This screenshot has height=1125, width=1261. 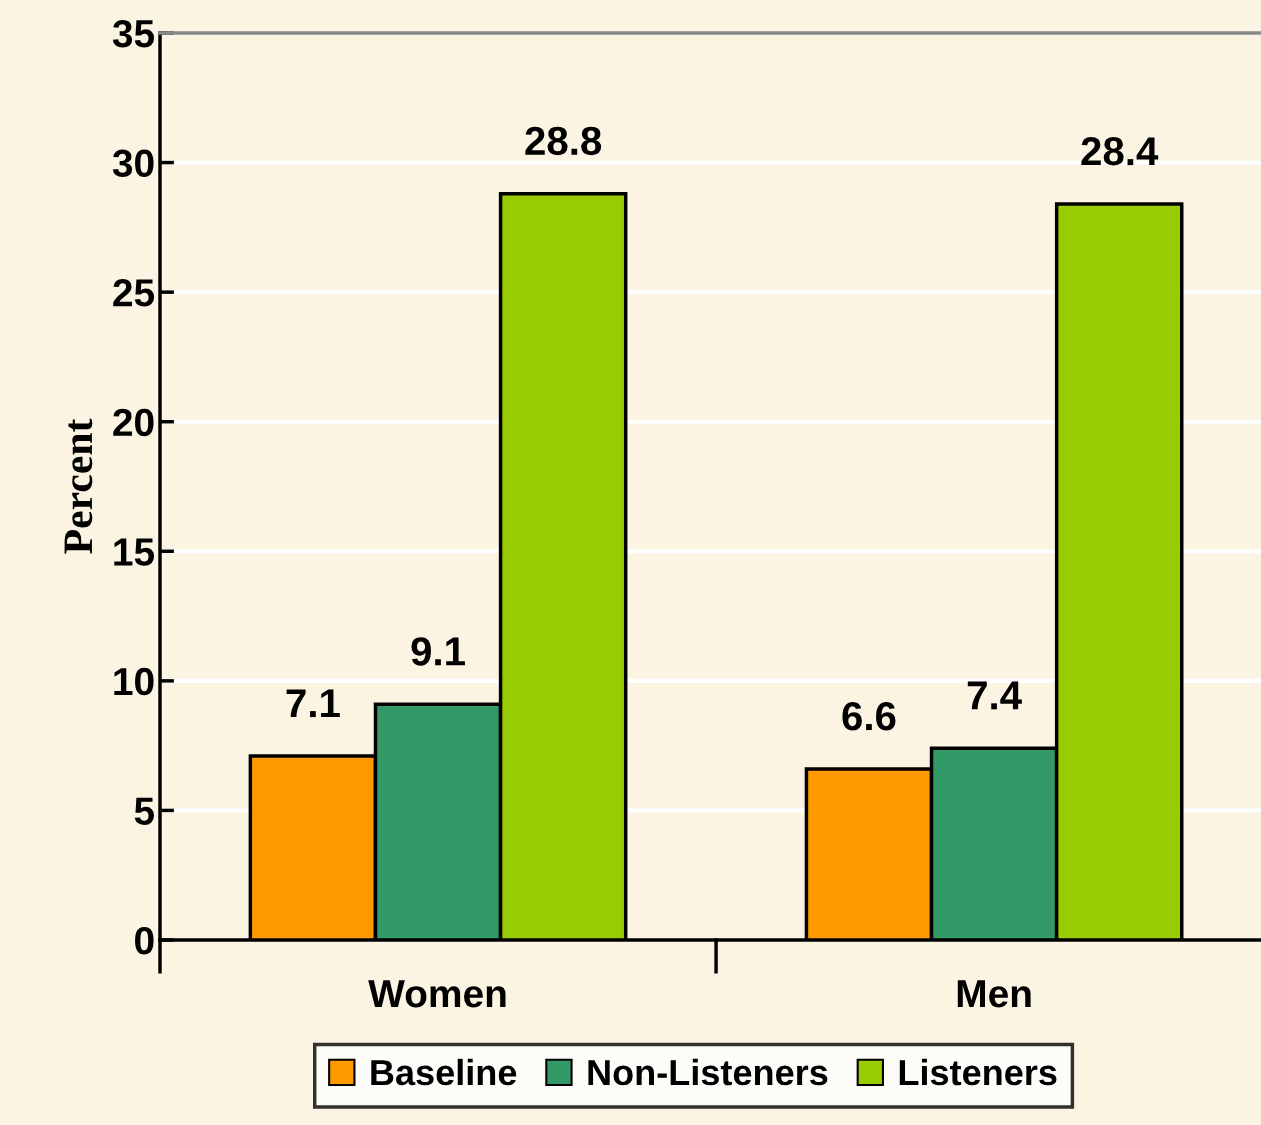 What do you see at coordinates (133, 163) in the screenshot?
I see `y-tick-label: 30` at bounding box center [133, 163].